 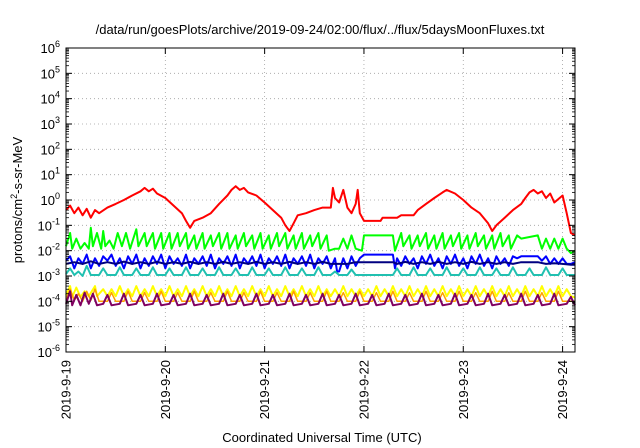 What do you see at coordinates (56, 348) in the screenshot?
I see `y-tick-exp: -6` at bounding box center [56, 348].